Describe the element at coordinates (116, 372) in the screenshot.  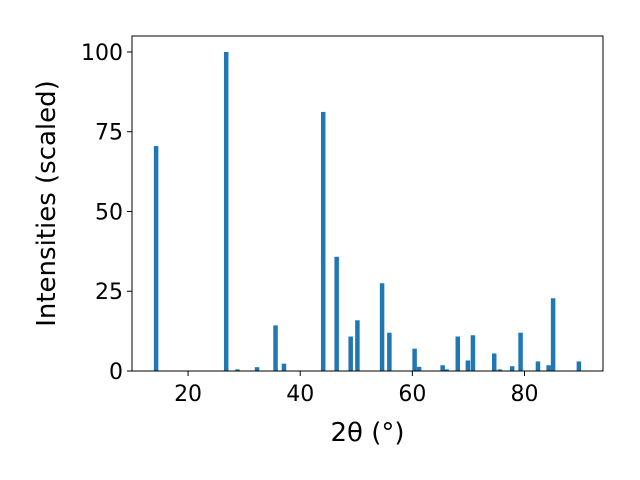
I see `y-tick-label: 0` at that location.